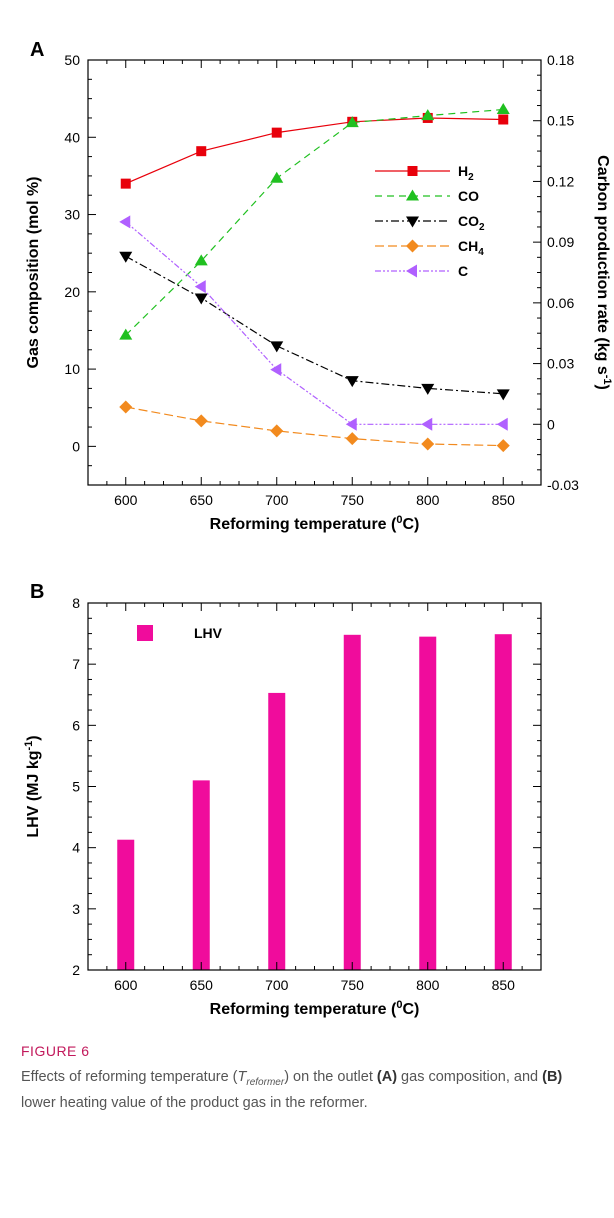  I want to click on y-tick-label-3: 3, so click(76, 909).